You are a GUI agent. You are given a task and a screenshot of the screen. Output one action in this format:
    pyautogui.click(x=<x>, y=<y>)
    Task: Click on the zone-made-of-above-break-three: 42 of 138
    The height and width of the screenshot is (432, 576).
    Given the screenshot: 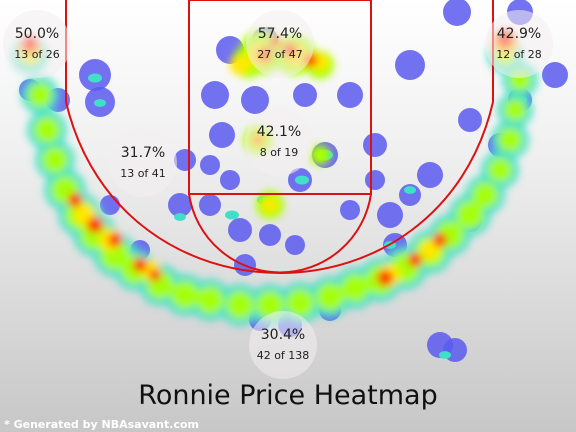 What is the action you would take?
    pyautogui.click(x=283, y=355)
    